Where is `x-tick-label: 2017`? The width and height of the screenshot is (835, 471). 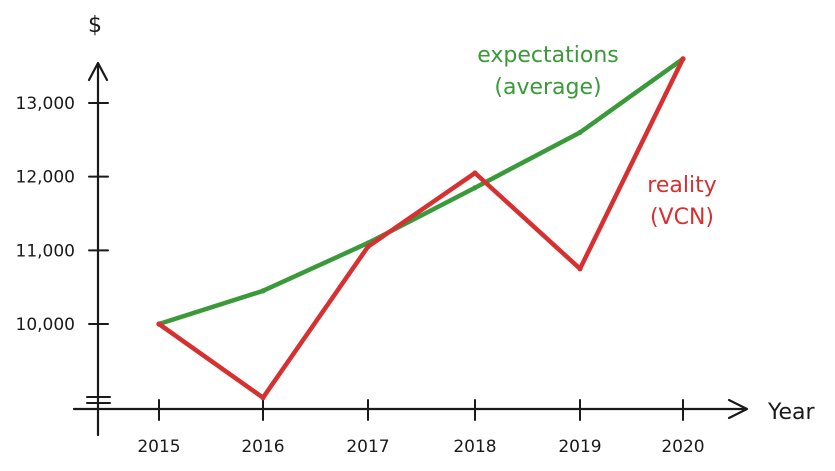 x-tick-label: 2017 is located at coordinates (367, 447).